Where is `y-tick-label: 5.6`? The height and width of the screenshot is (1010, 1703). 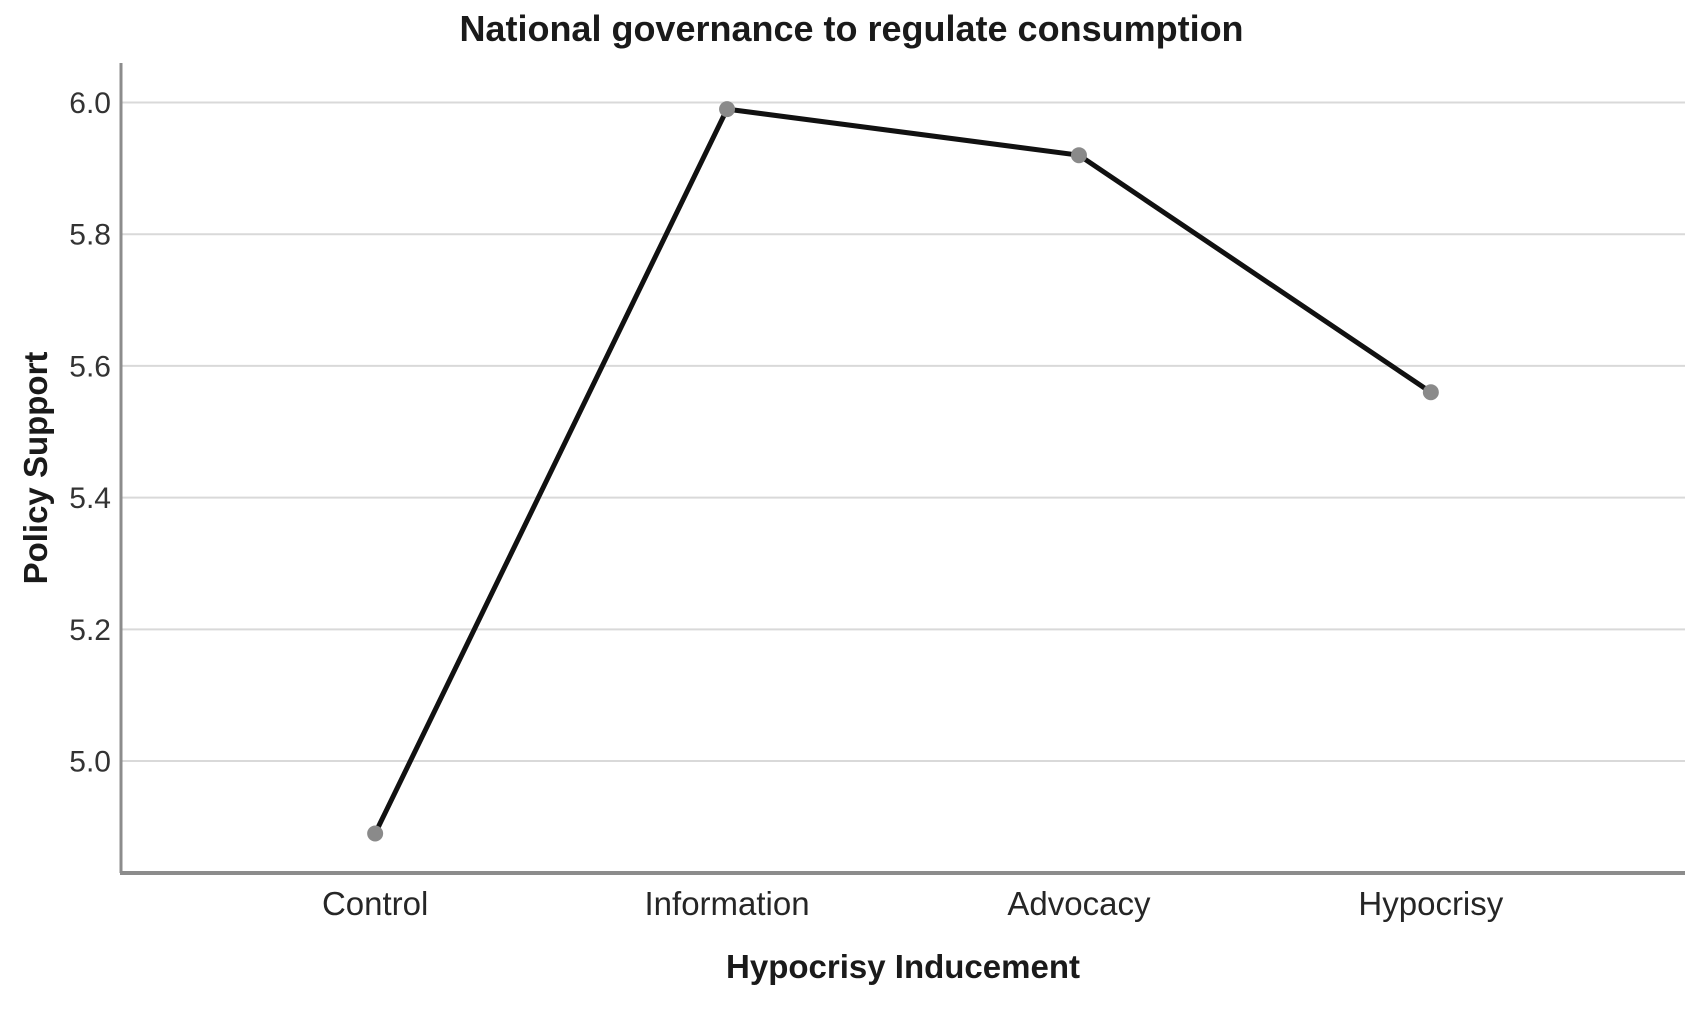 y-tick-label: 5.6 is located at coordinates (90, 366).